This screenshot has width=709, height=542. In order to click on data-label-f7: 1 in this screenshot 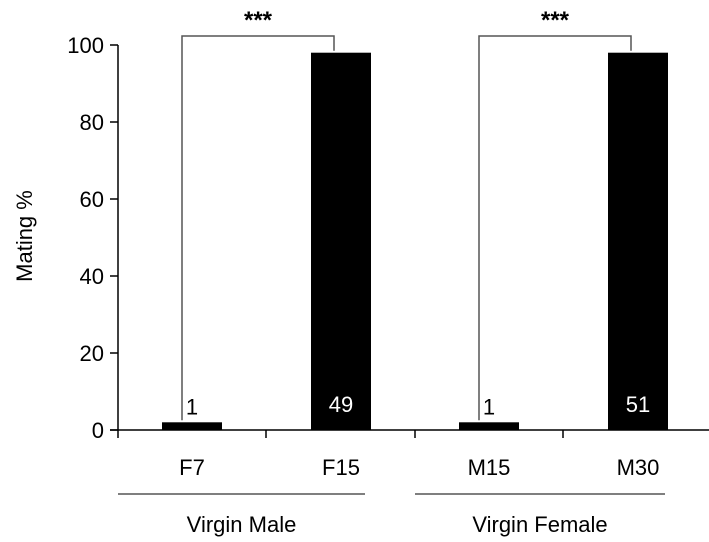, I will do `click(192, 406)`.